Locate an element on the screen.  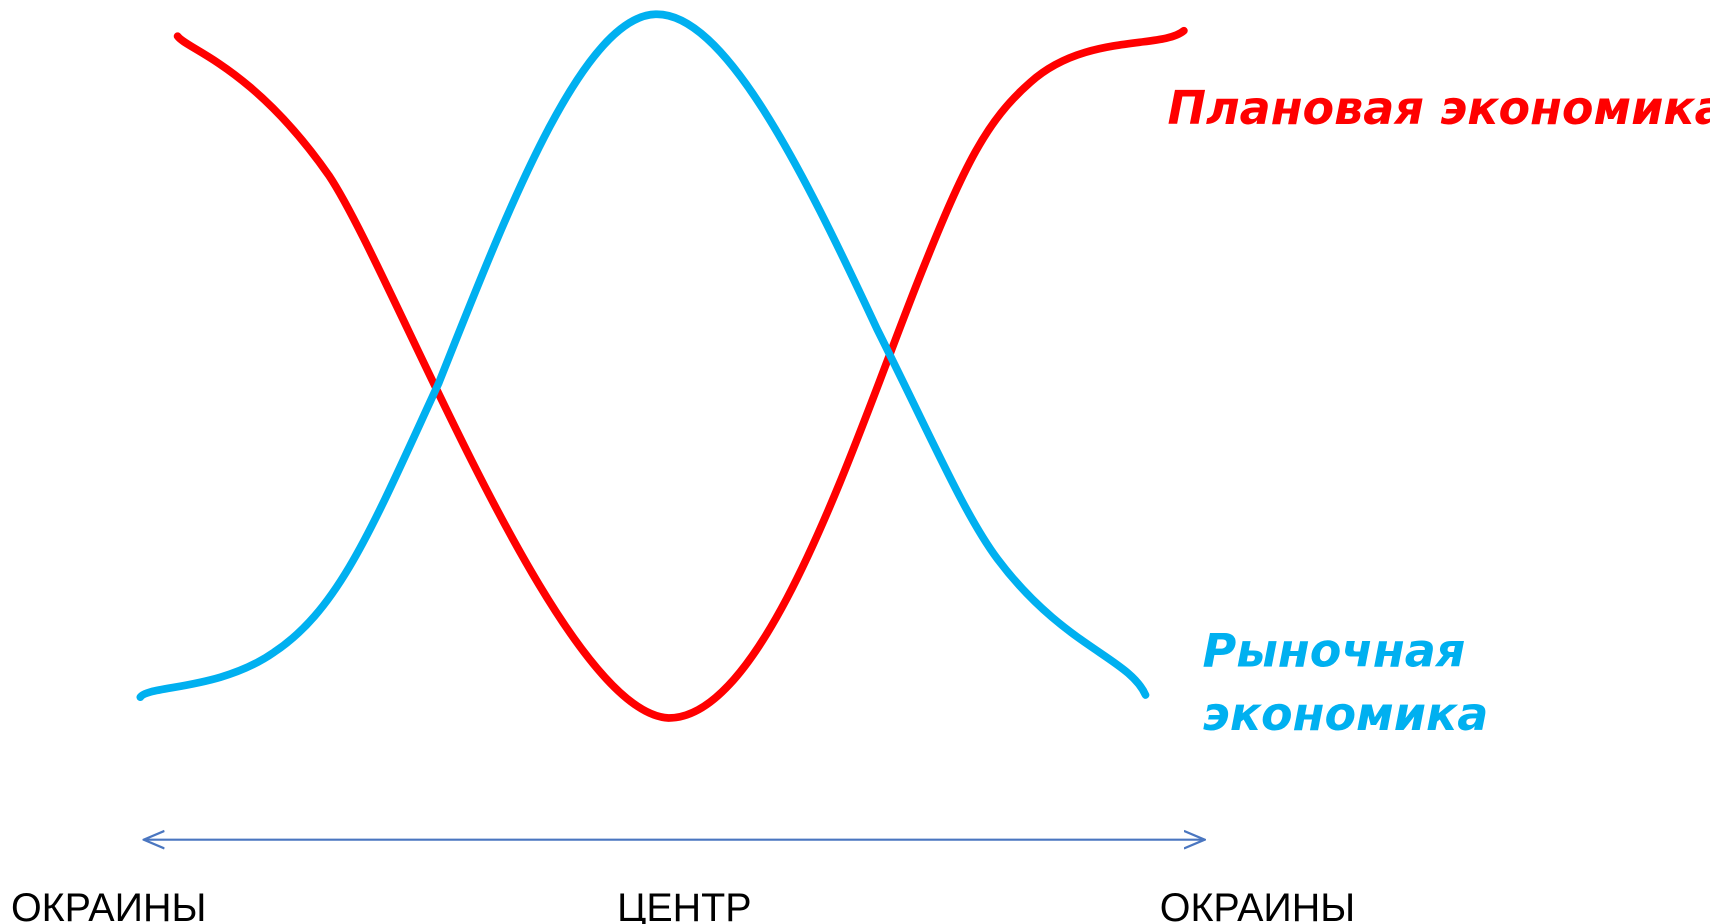
planned-label: Плановая экономика is located at coordinates (1438, 108).